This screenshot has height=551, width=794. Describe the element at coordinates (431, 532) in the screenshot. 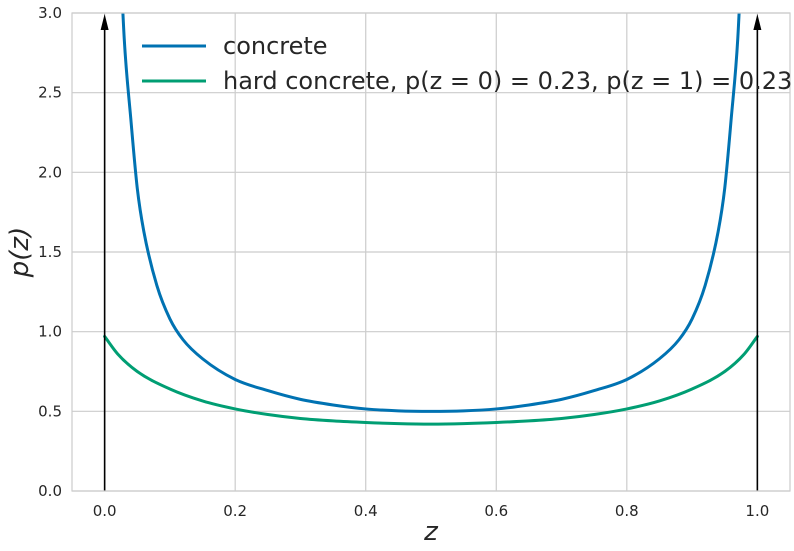

I see `x-axis-label: z` at that location.